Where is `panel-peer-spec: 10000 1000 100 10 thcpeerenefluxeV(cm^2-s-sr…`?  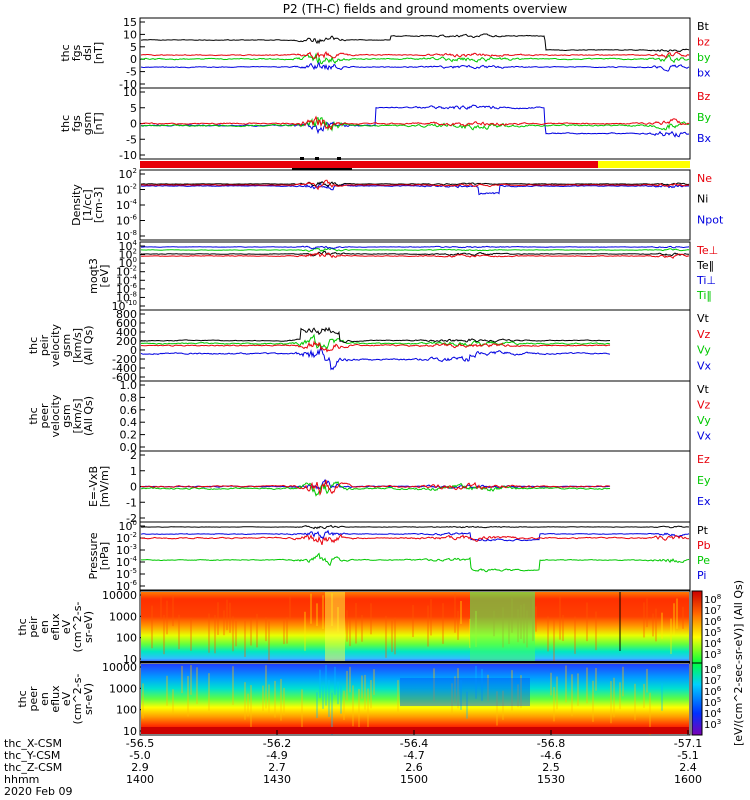 panel-peer-spec: 10000 1000 100 10 thcpeerenefluxeV(cm^2-s-sr… is located at coordinates (353, 699).